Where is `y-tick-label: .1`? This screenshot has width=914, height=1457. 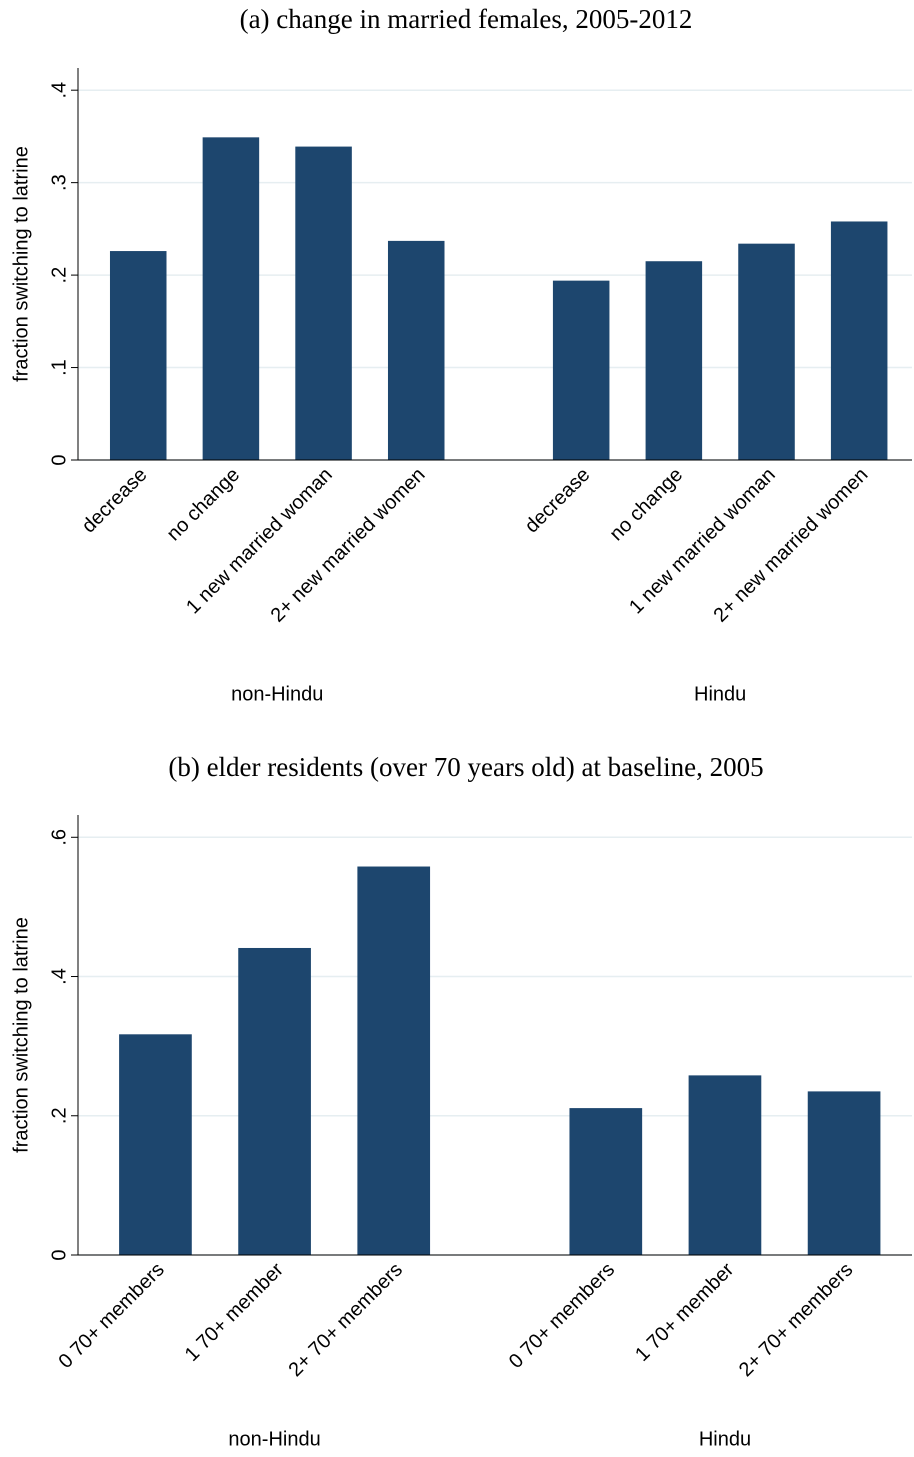 y-tick-label: .1 is located at coordinates (59, 367).